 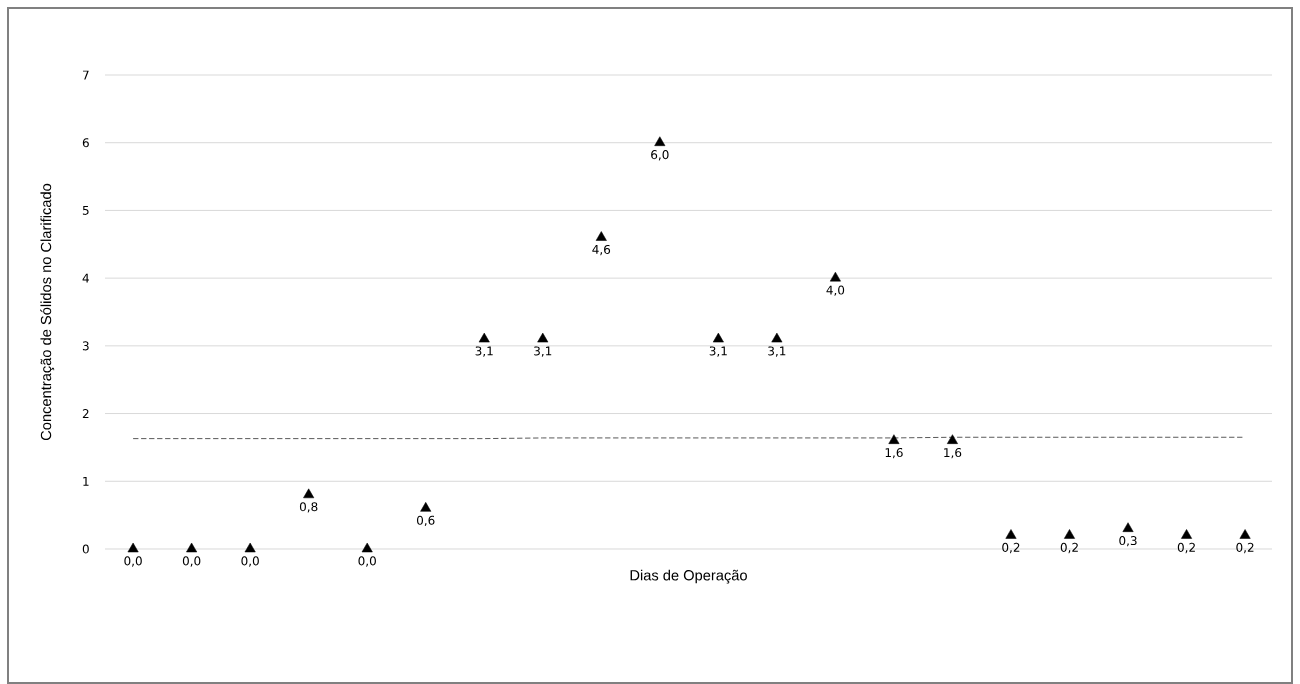 What do you see at coordinates (425, 521) in the screenshot?
I see `data-label: 0,6` at bounding box center [425, 521].